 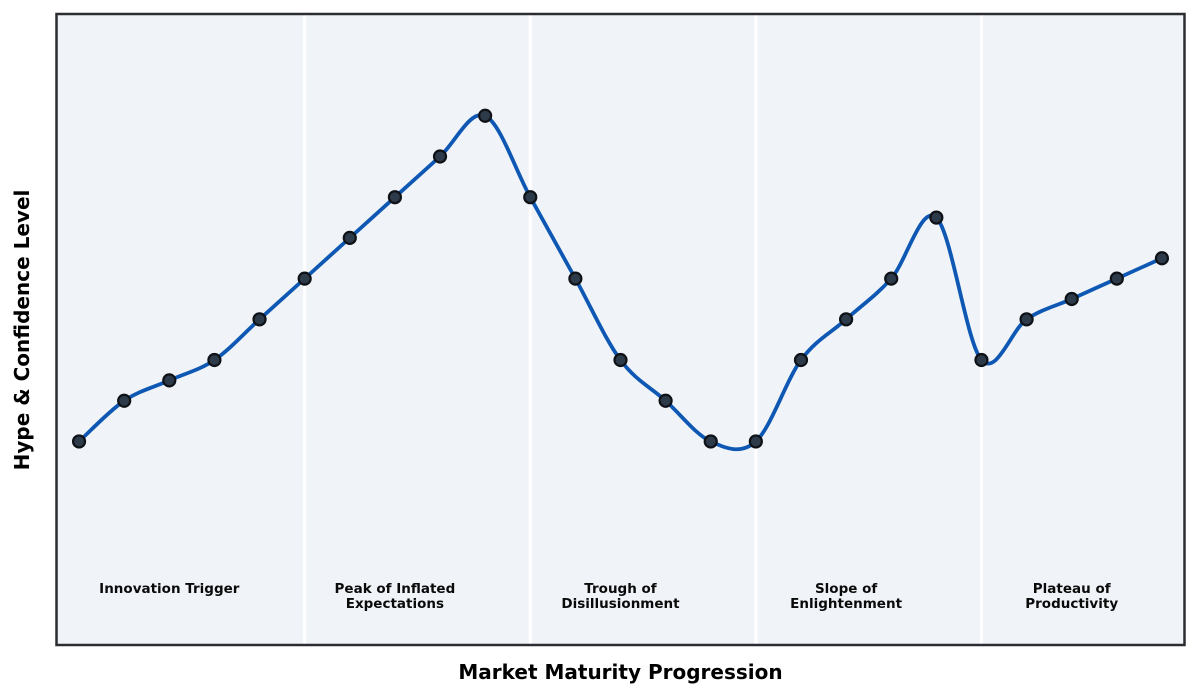 What do you see at coordinates (620, 596) in the screenshot?
I see `phase-label-trough-of-disillusionment: Trough of Disillusionment` at bounding box center [620, 596].